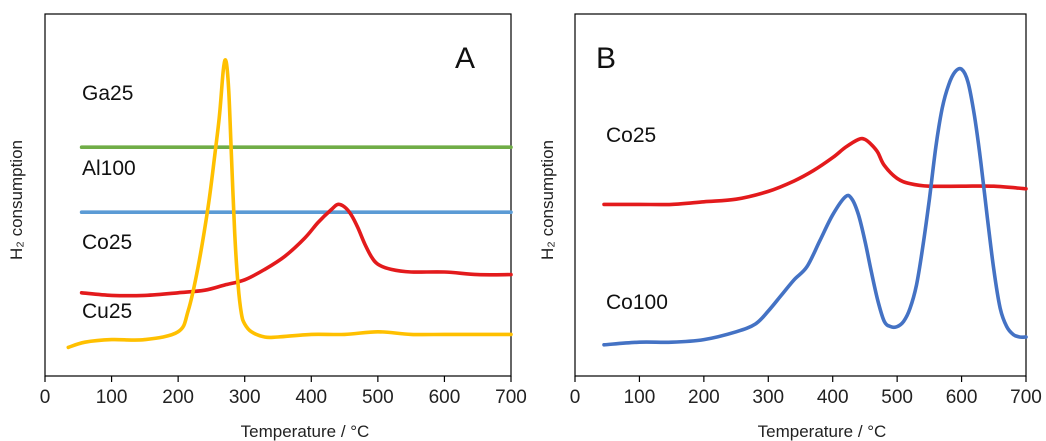  I want to click on series-labels-a: Ga25 Al100 Co25 Cu25, so click(109, 202).